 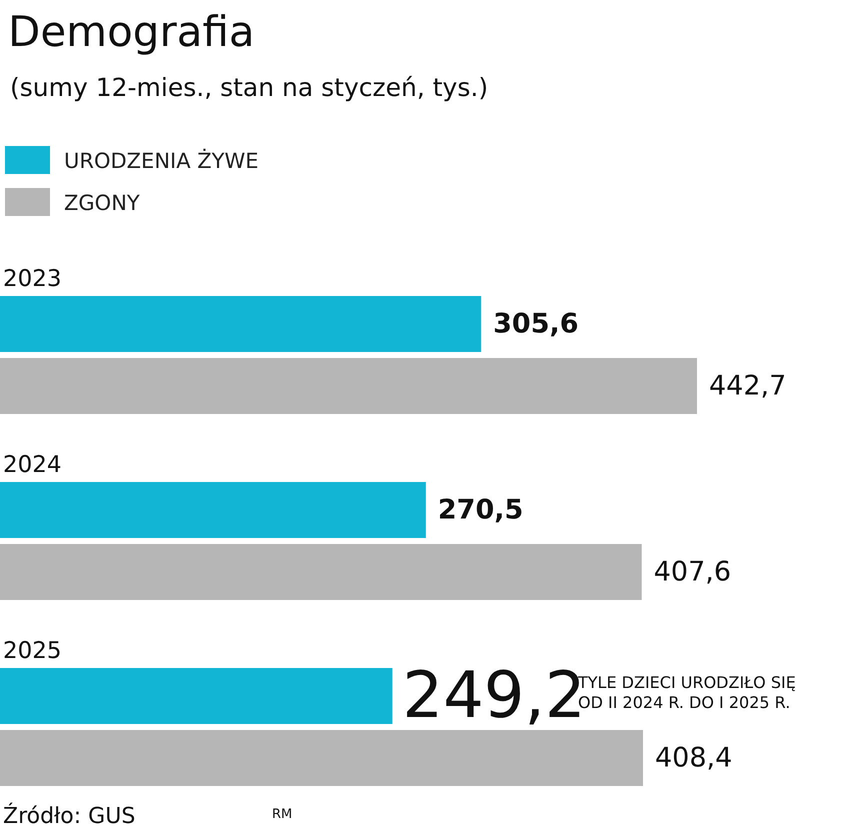 What do you see at coordinates (693, 572) in the screenshot?
I see `data-label: 407,6` at bounding box center [693, 572].